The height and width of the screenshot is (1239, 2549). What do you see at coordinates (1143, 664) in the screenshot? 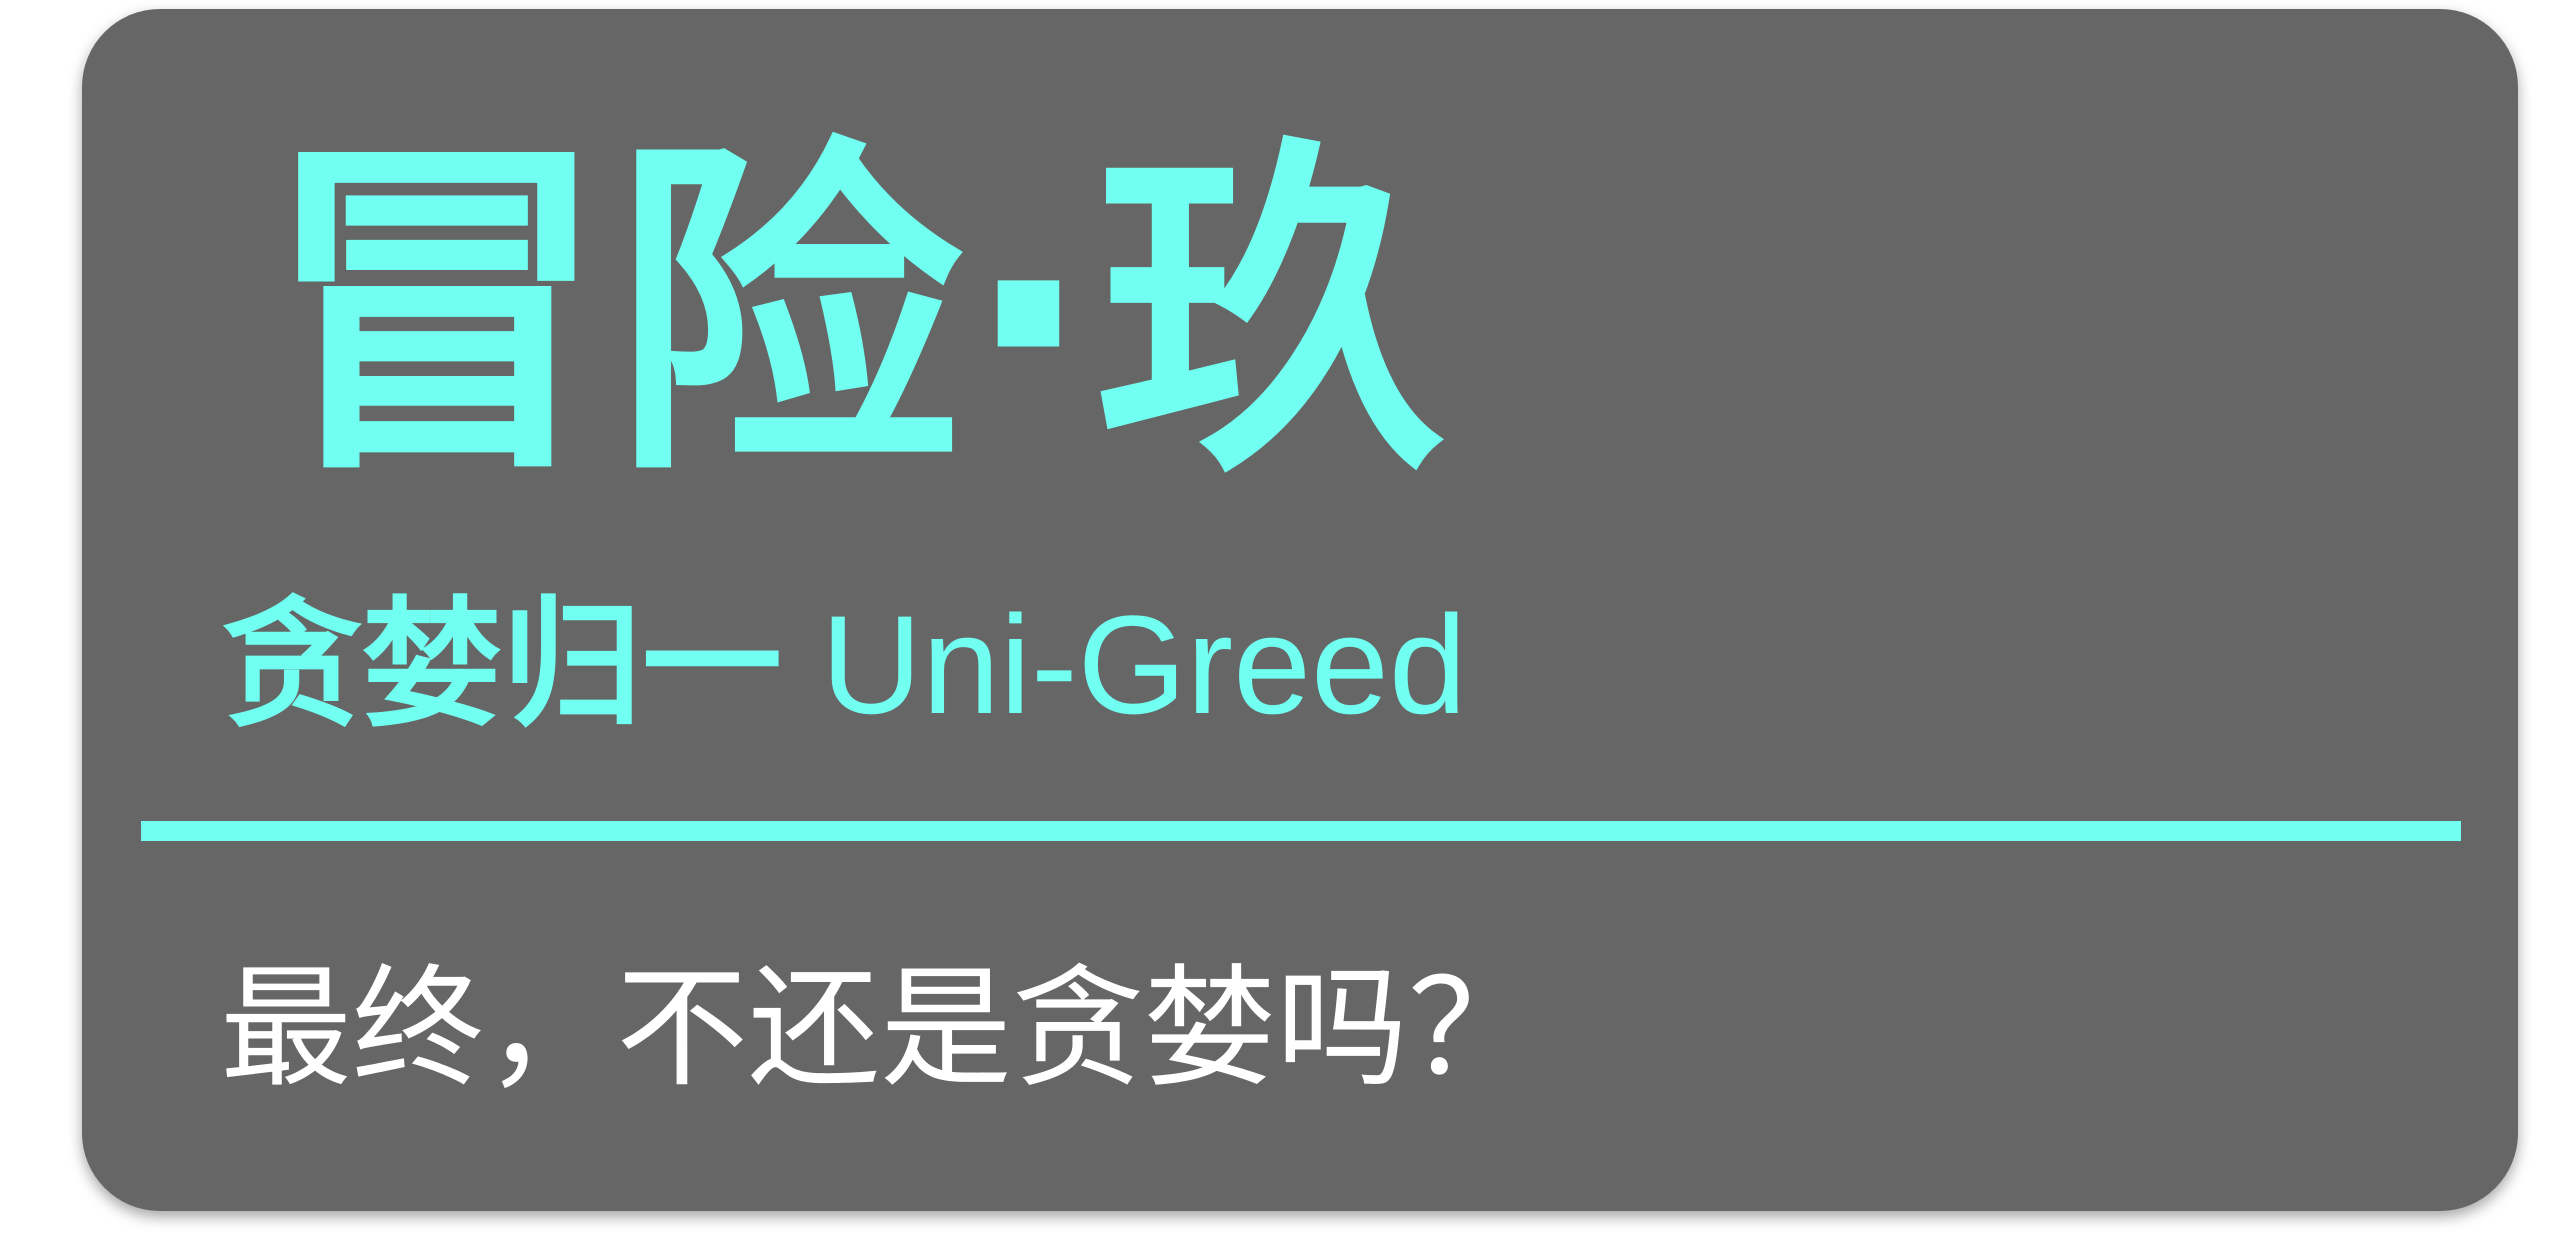
I see `subtitle-english: Uni-Greed` at bounding box center [1143, 664].